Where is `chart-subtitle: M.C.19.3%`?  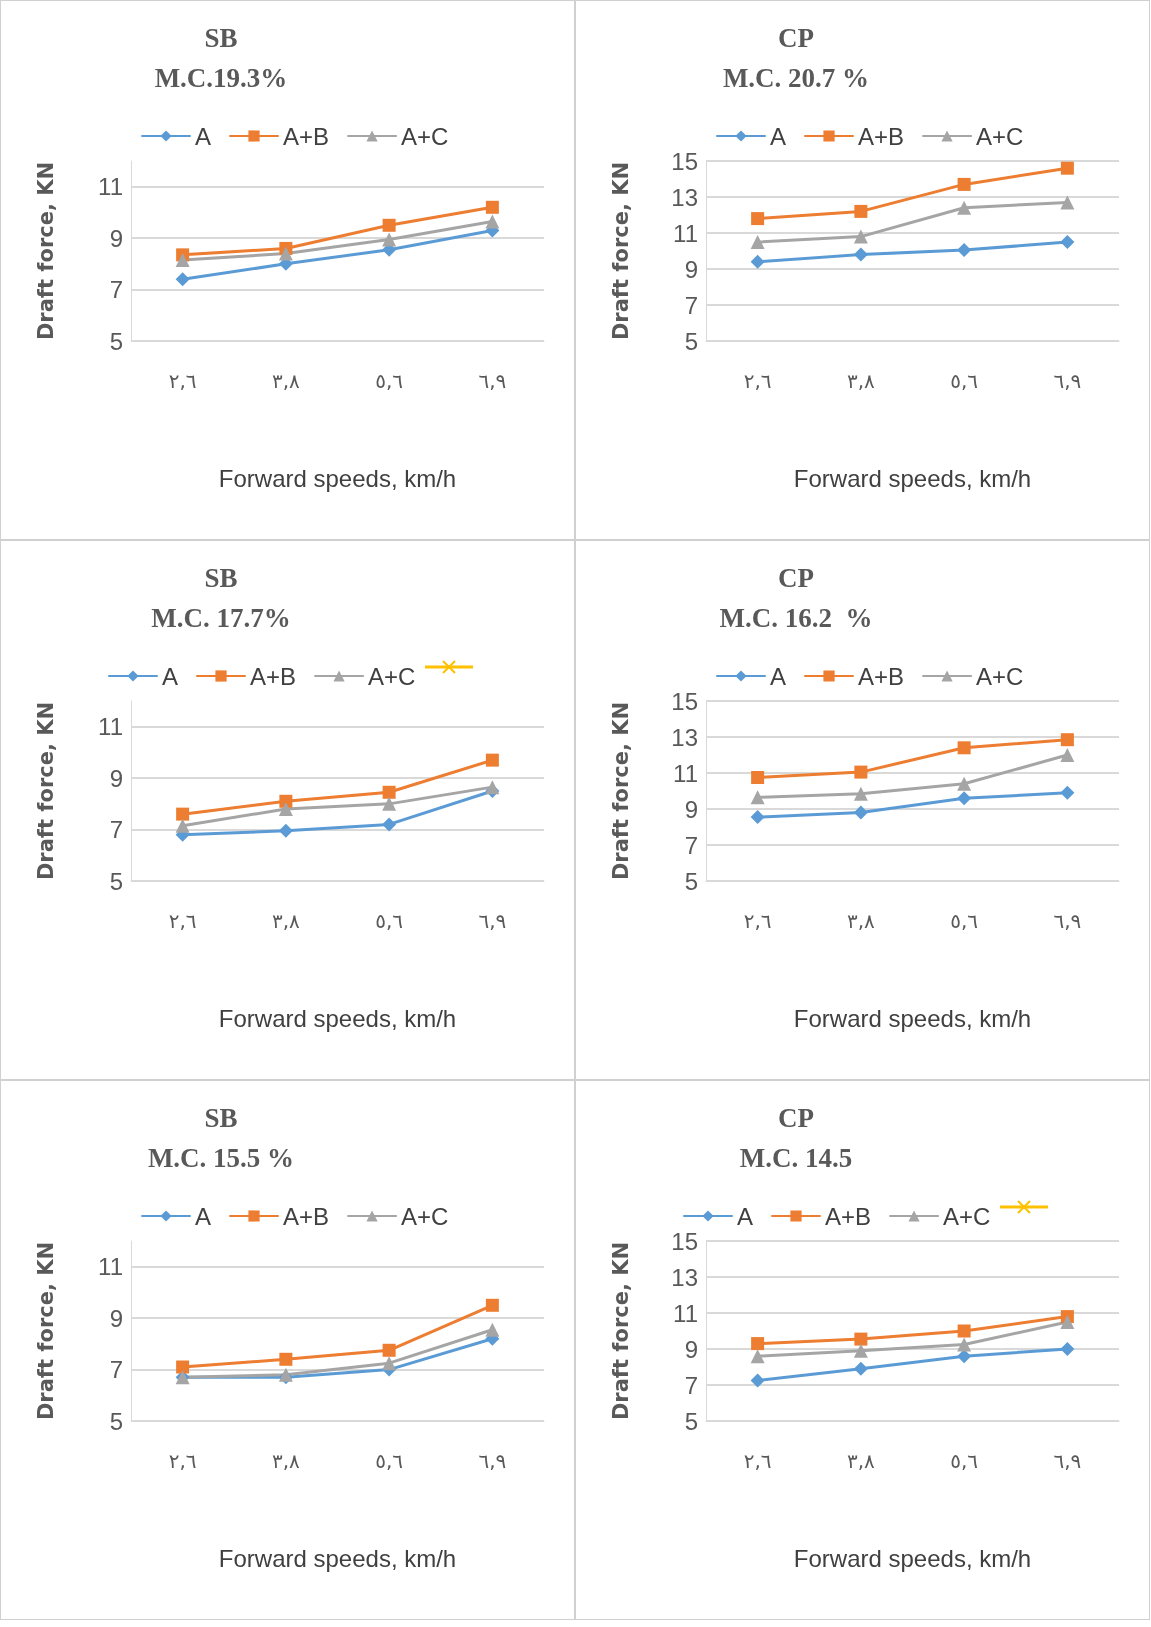 chart-subtitle: M.C.19.3% is located at coordinates (221, 77).